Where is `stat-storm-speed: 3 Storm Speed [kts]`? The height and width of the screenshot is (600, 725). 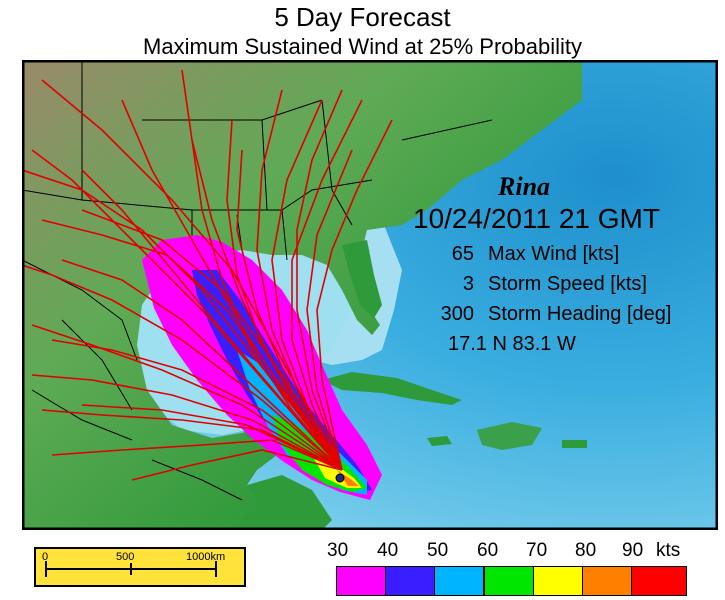
stat-storm-speed: 3 Storm Speed [kts] is located at coordinates (532, 284).